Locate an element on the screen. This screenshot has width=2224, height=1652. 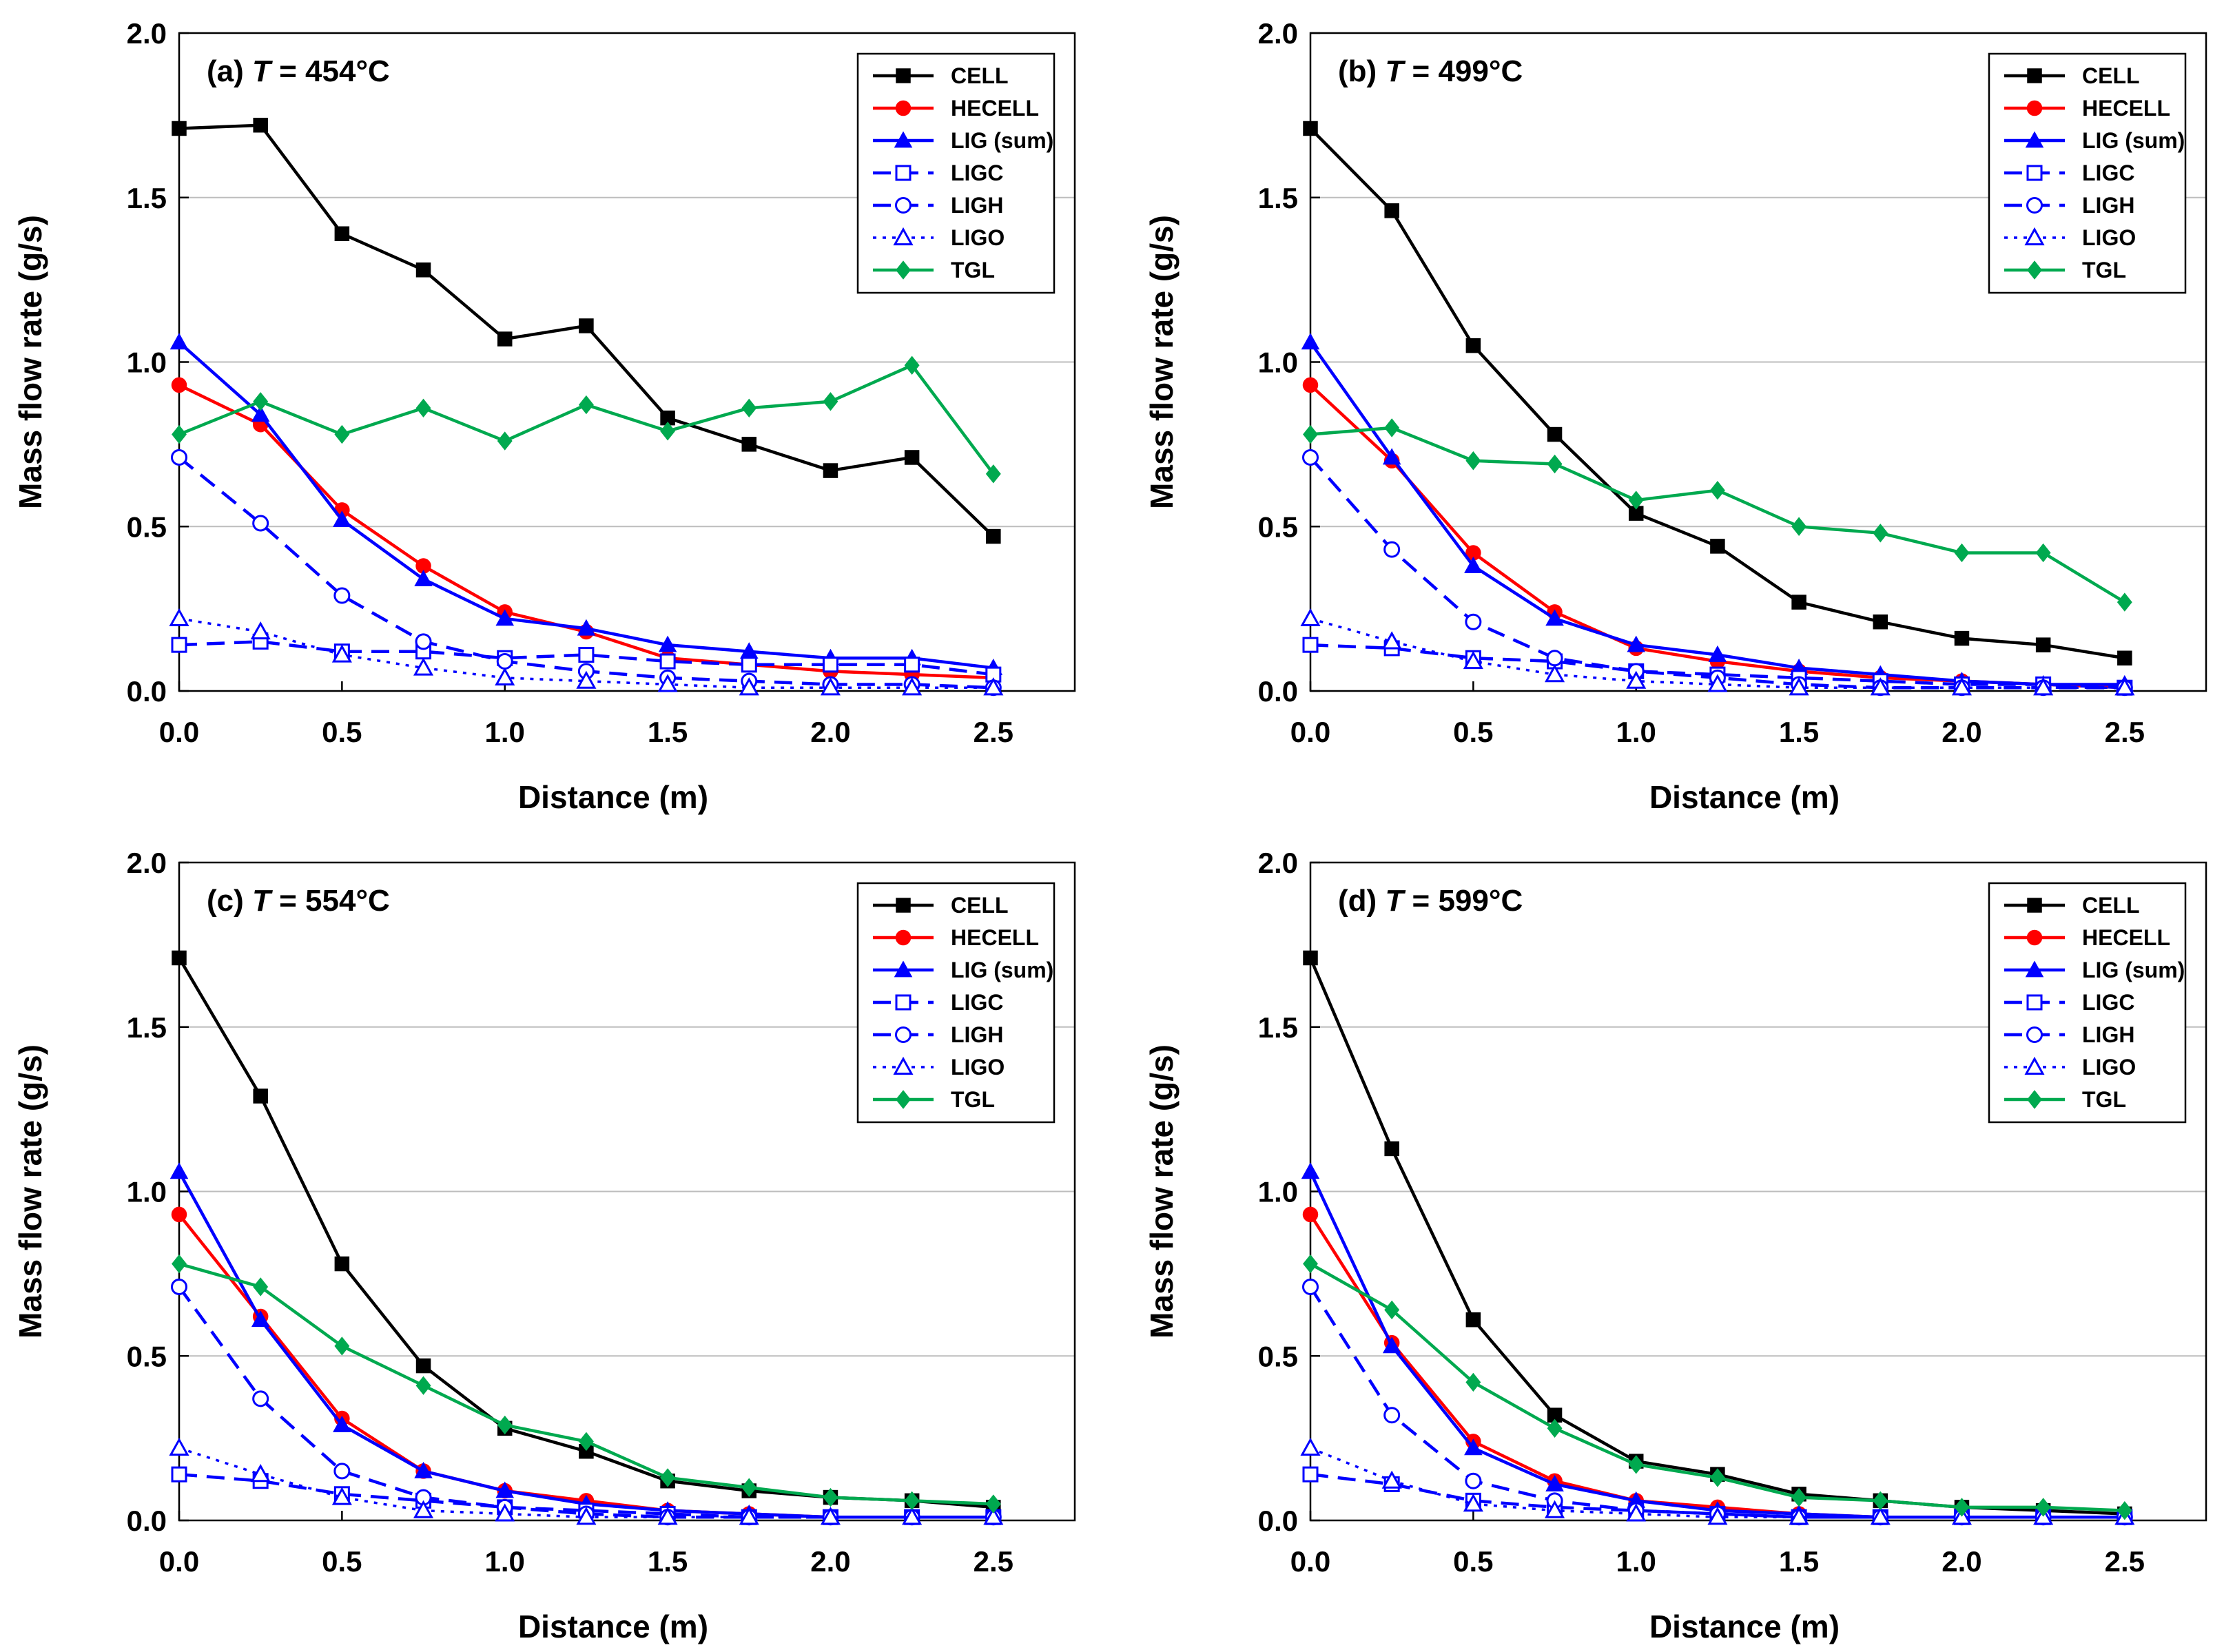
series-hecell is located at coordinates (586, 531).